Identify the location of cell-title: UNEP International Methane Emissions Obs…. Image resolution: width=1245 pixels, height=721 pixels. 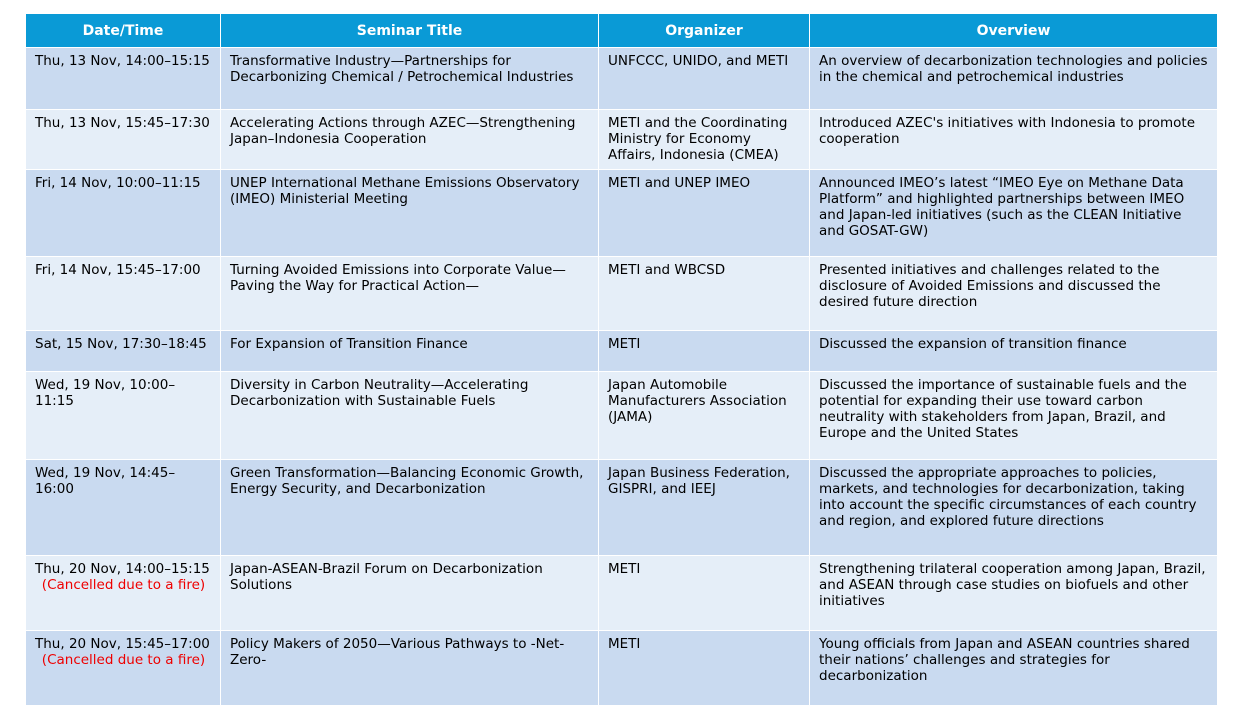
(409, 213).